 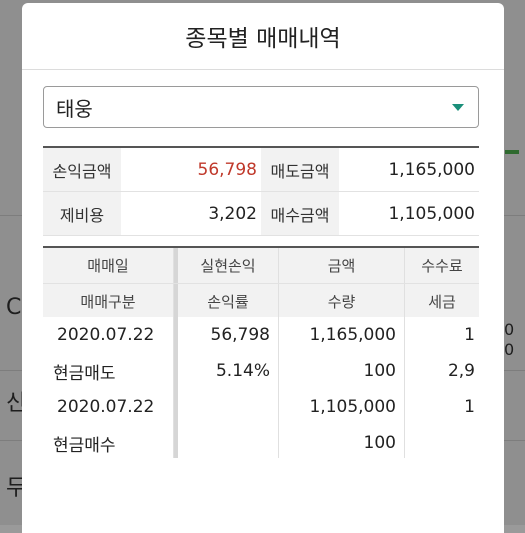 What do you see at coordinates (228, 265) in the screenshot?
I see `column-header-realized-profit: 실현손익` at bounding box center [228, 265].